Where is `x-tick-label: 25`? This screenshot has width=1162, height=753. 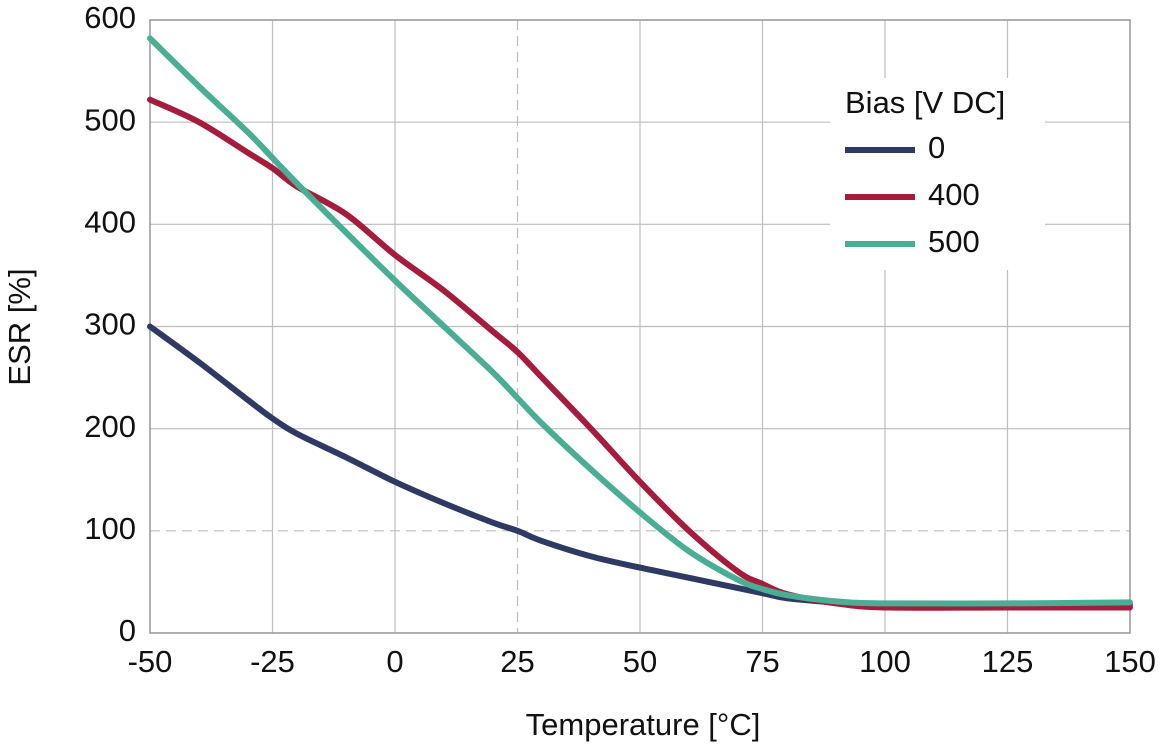 x-tick-label: 25 is located at coordinates (517, 661).